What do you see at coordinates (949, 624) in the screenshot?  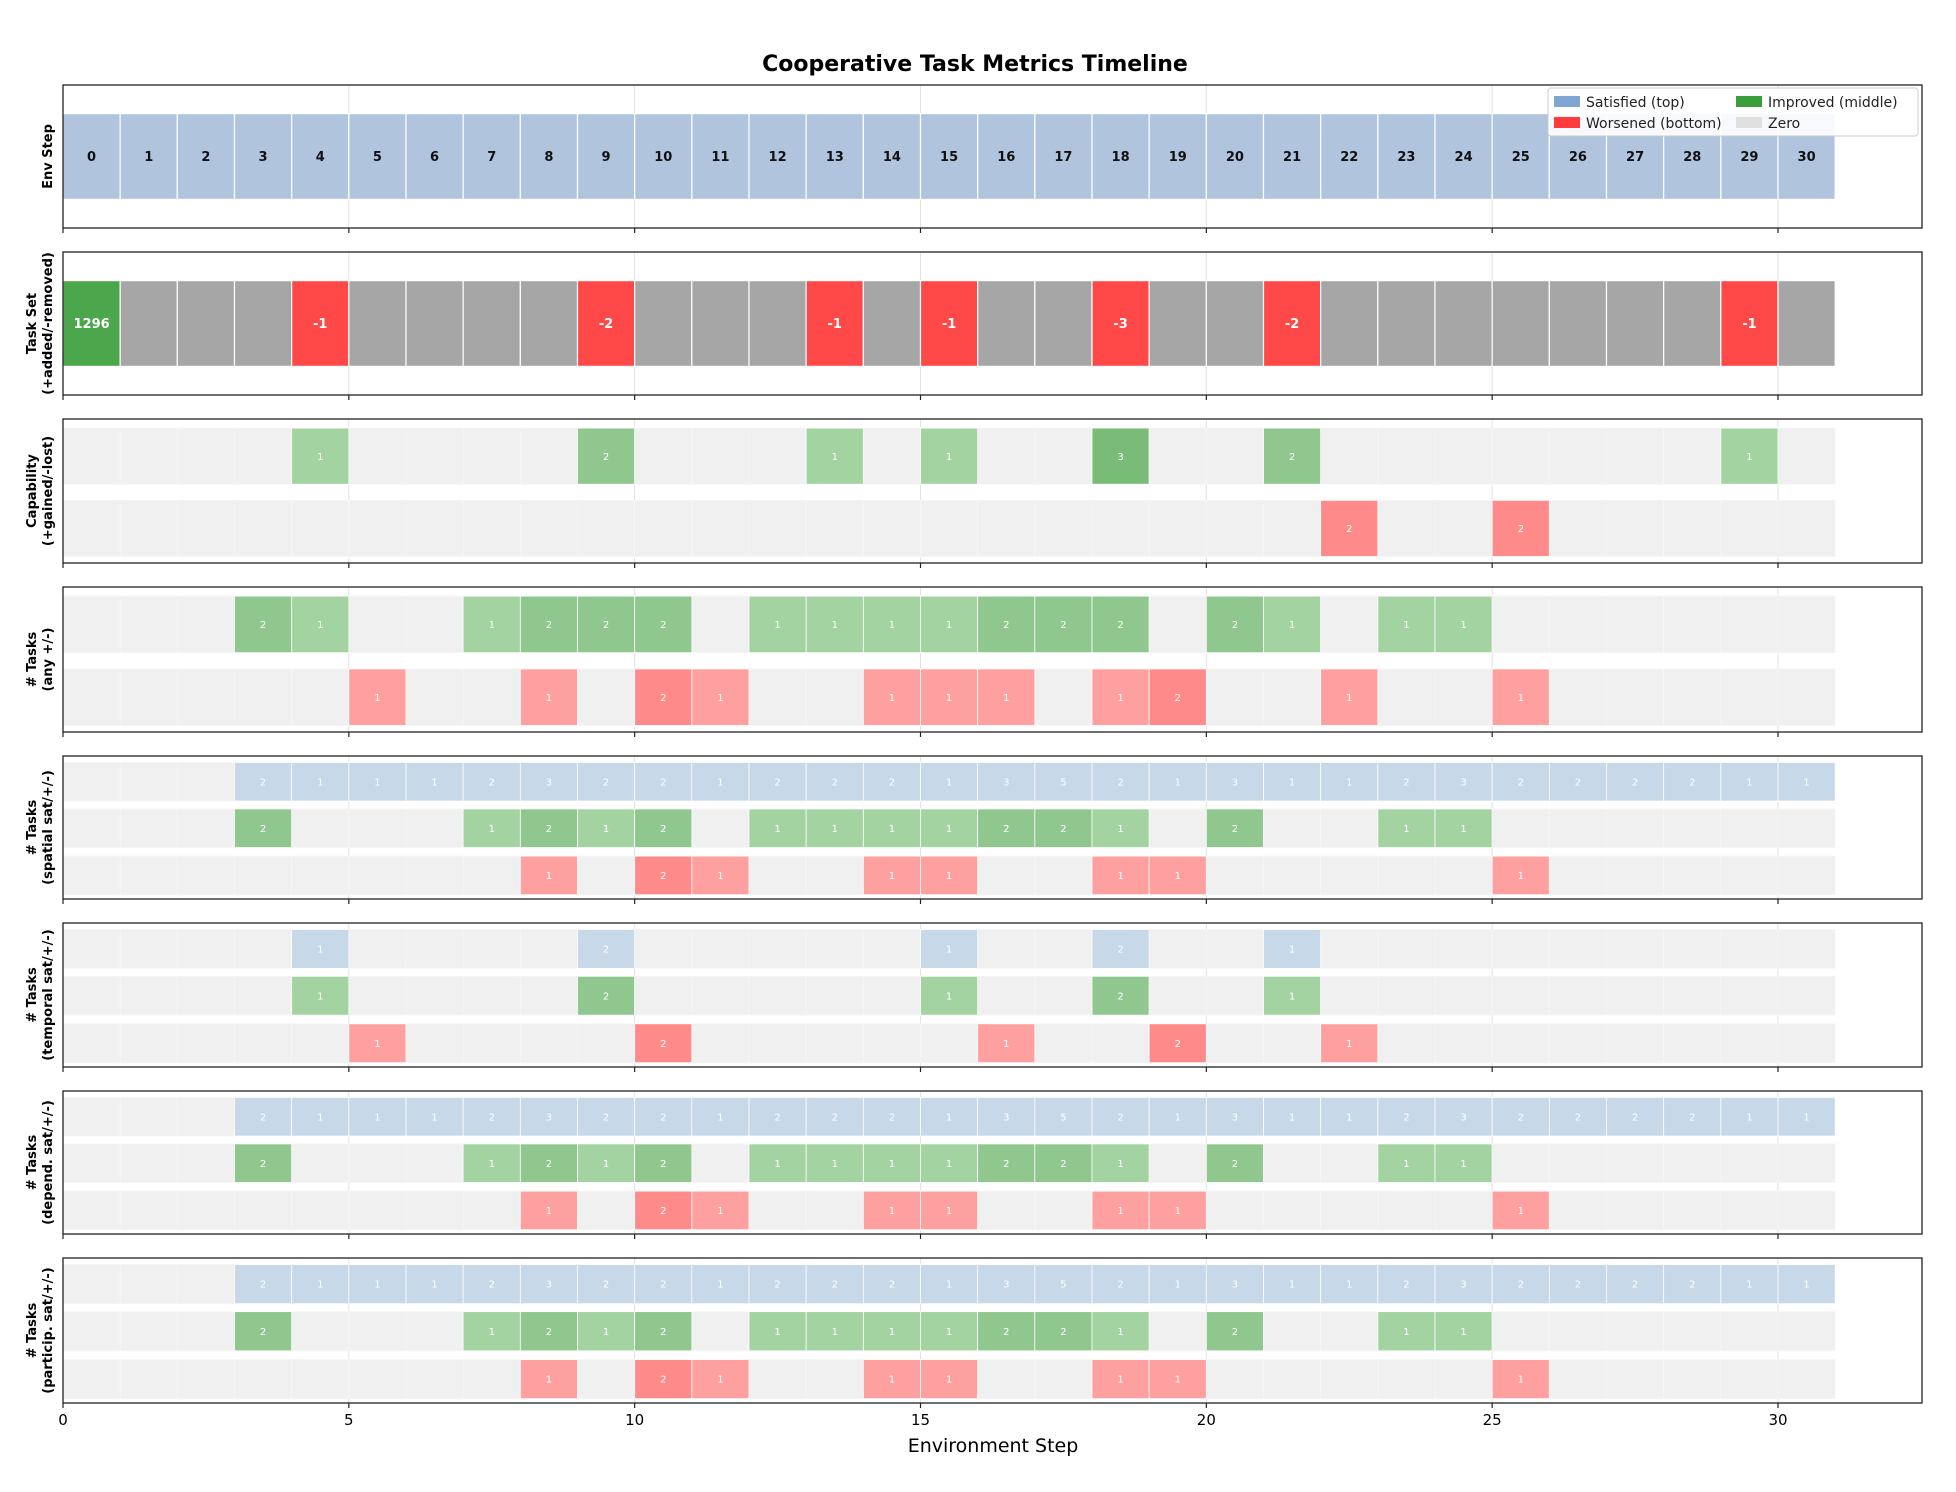 I see `row-improved: 2 1 1 2 2 2 1 1 1 1 2 2 2 2 1 1 1` at bounding box center [949, 624].